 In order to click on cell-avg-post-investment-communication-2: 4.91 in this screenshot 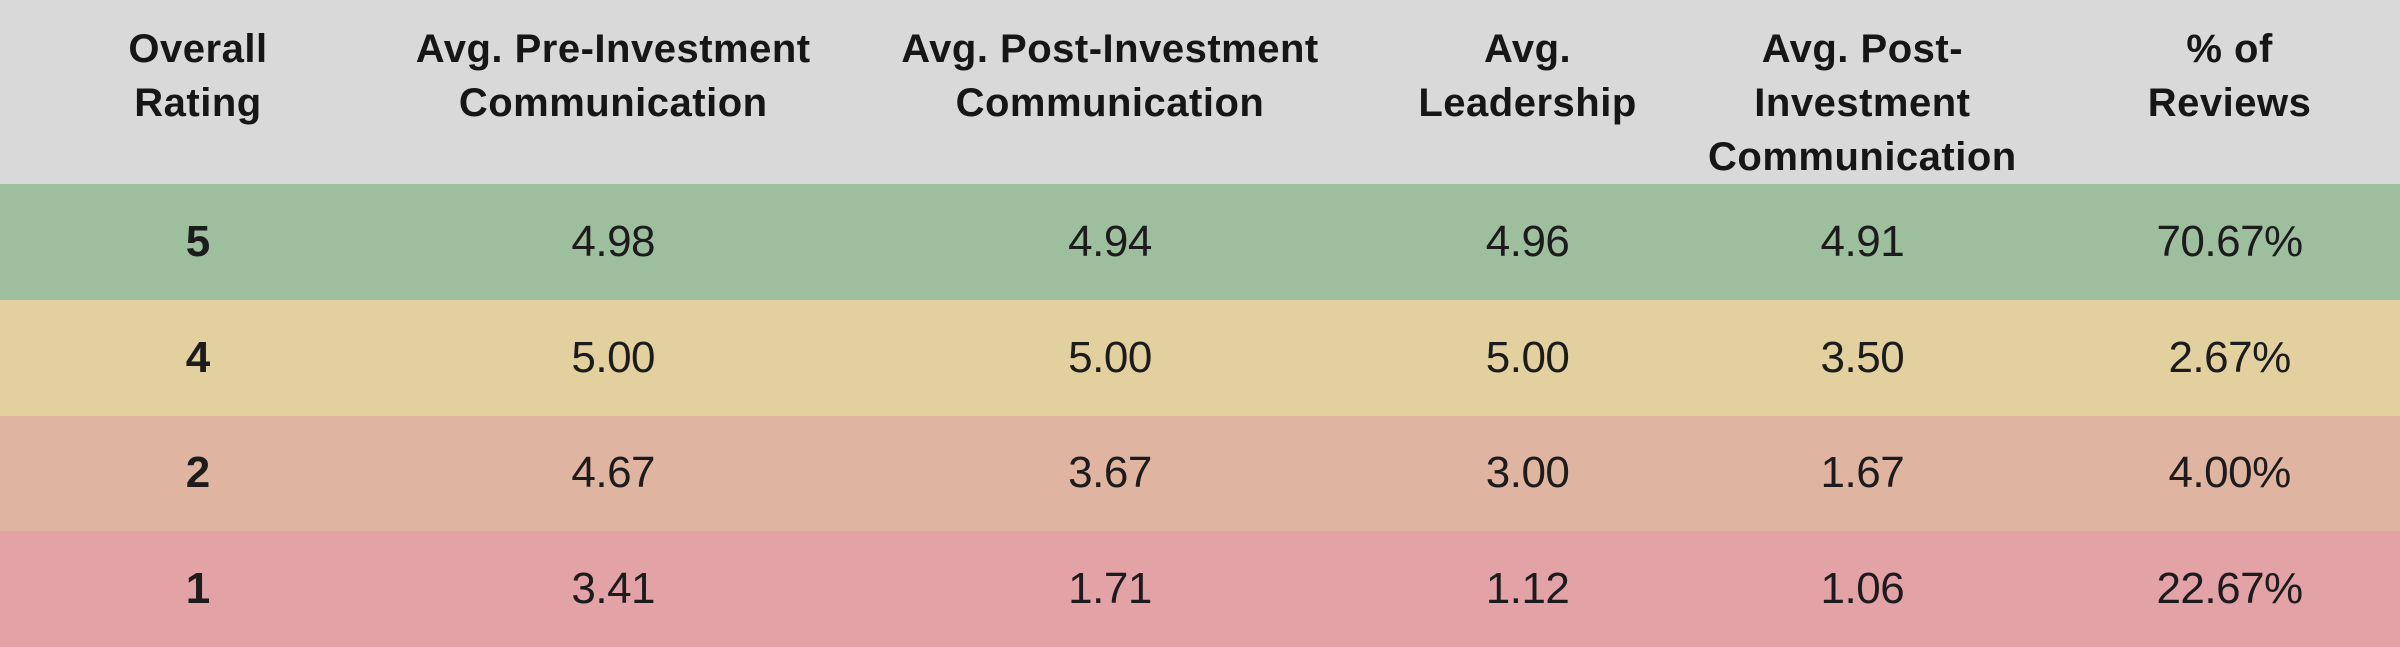, I will do `click(1862, 241)`.